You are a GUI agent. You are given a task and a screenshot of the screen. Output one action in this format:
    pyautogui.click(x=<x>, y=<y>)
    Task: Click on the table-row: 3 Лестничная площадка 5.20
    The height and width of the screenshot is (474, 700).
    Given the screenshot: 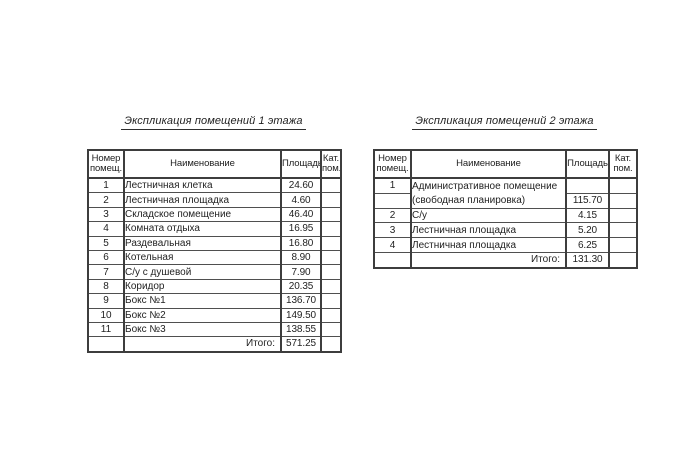 What is the action you would take?
    pyautogui.click(x=505, y=230)
    